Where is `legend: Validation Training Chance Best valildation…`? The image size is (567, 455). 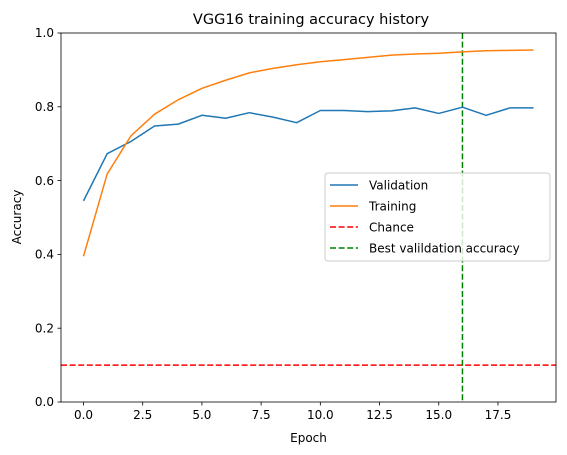
legend: Validation Training Chance Best valildation… is located at coordinates (437, 217).